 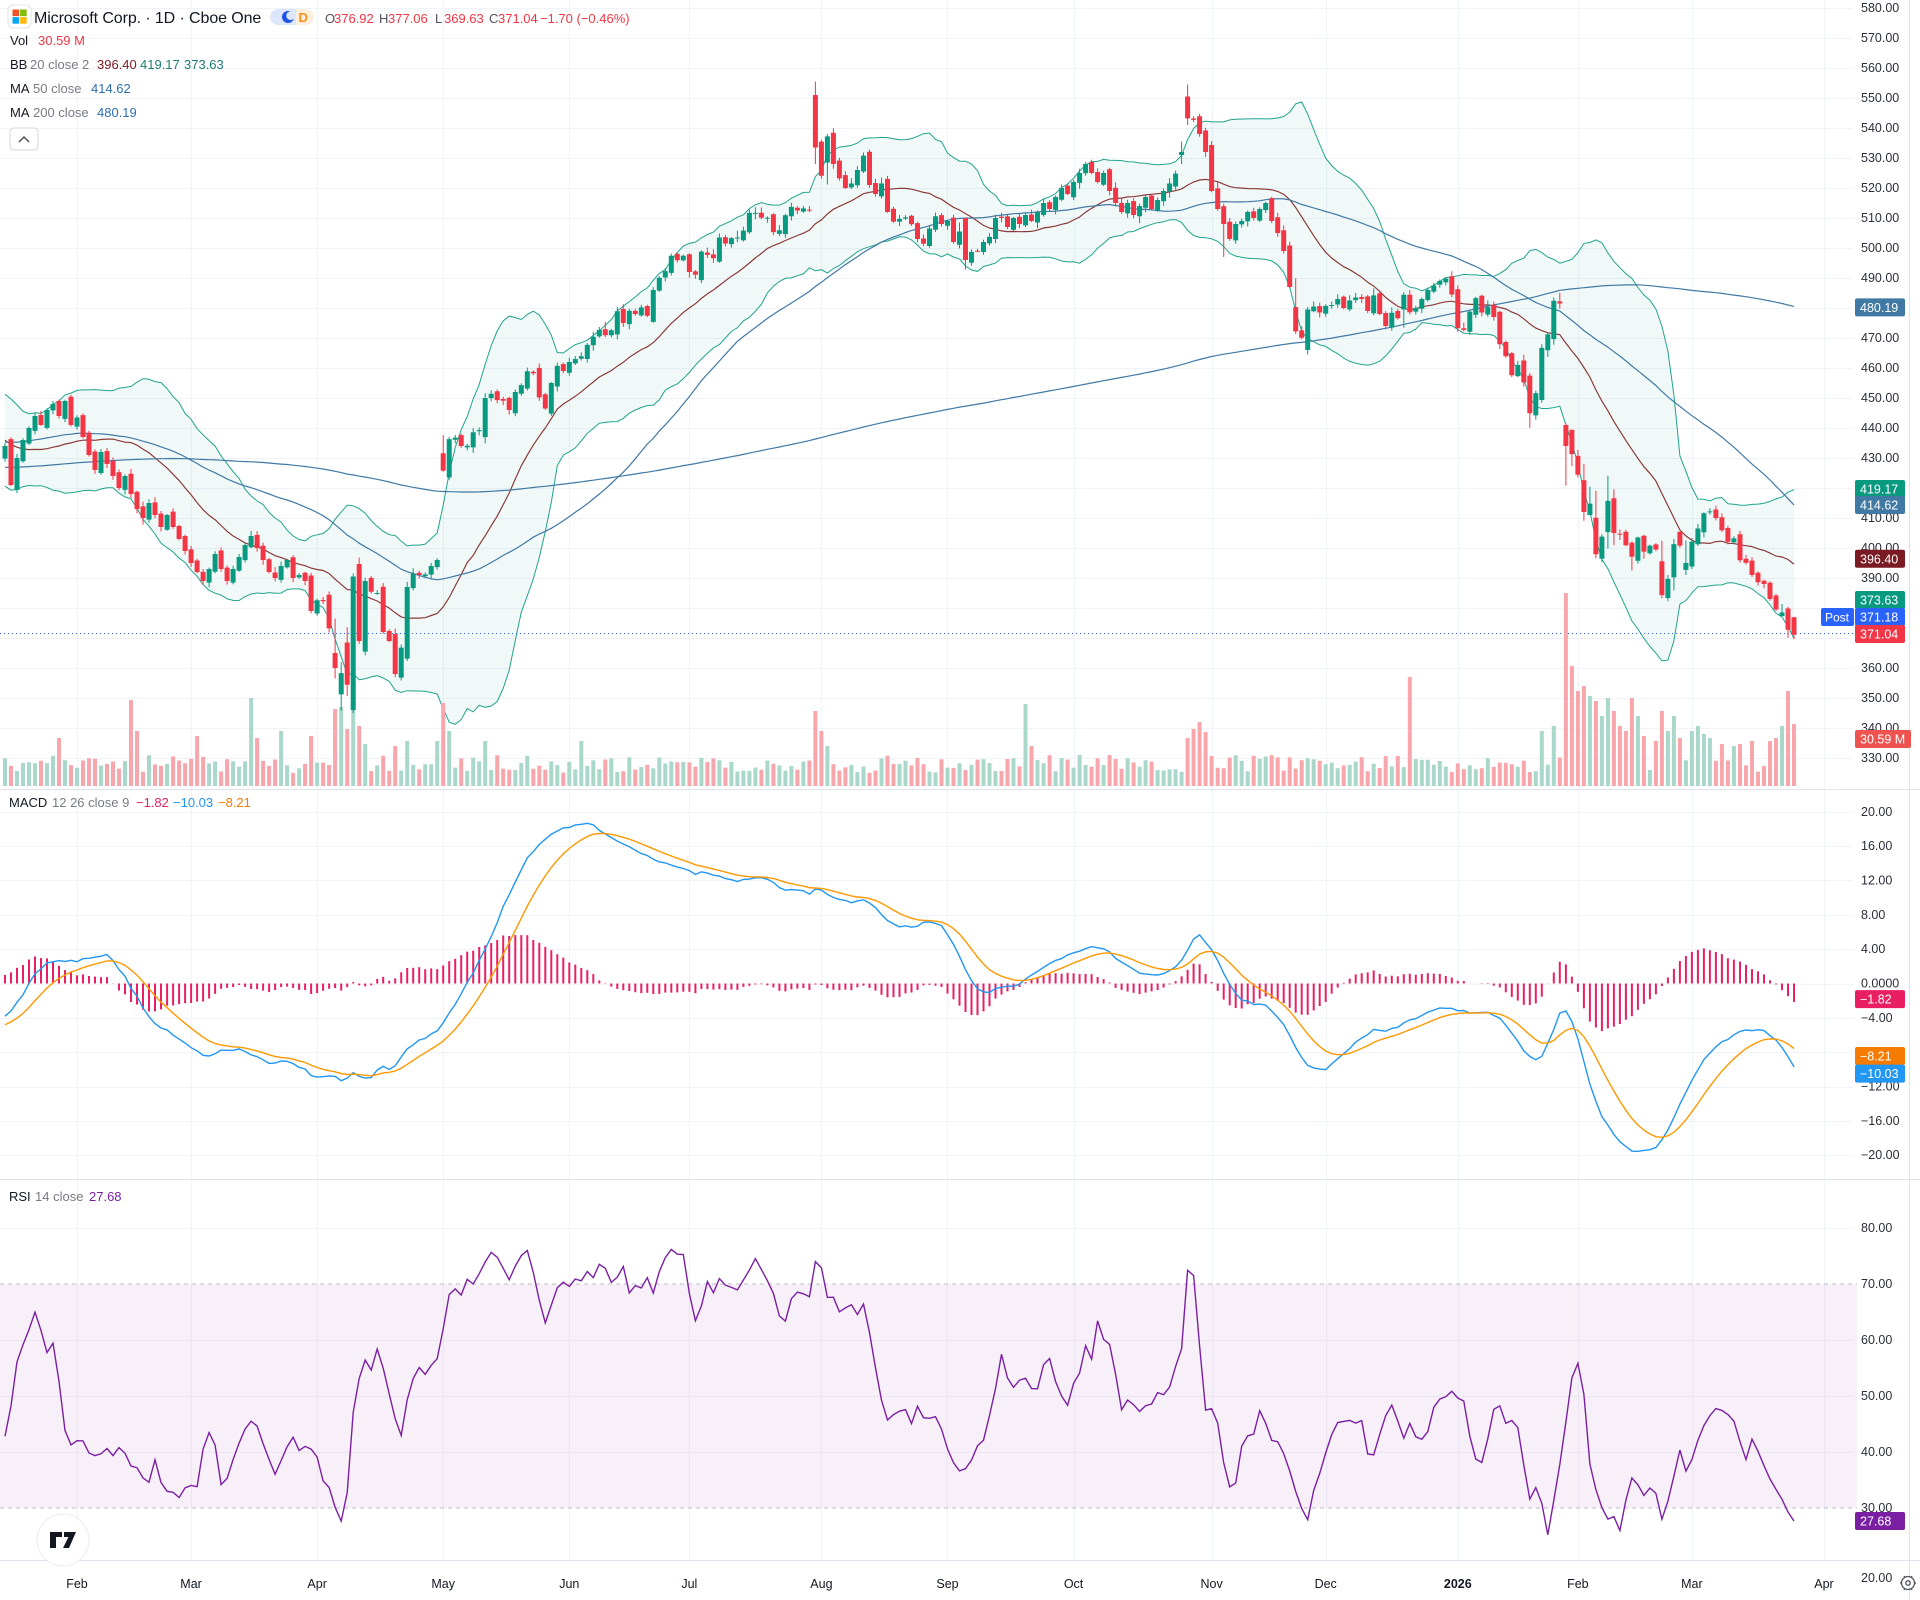 I want to click on svg-text: O, so click(x=330, y=18).